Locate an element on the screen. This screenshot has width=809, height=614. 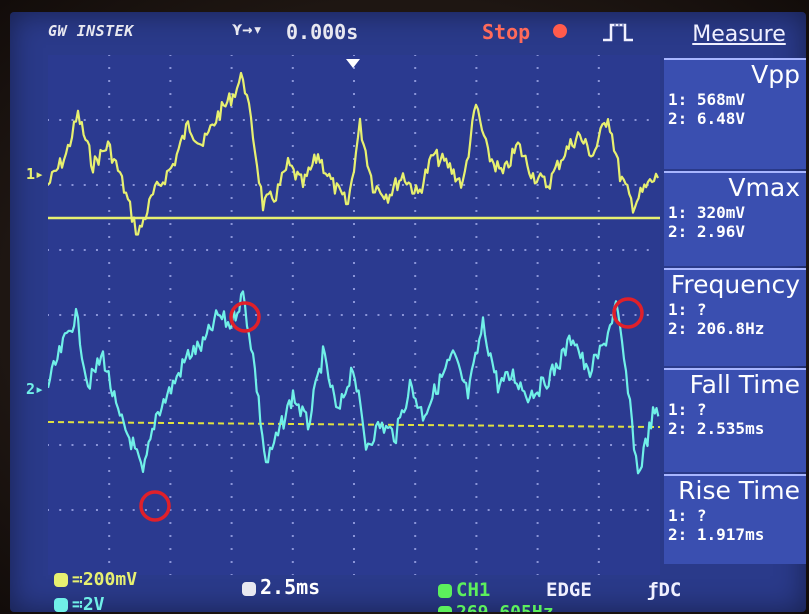
ch2-scale-readout: ≕2V is located at coordinates (79, 603).